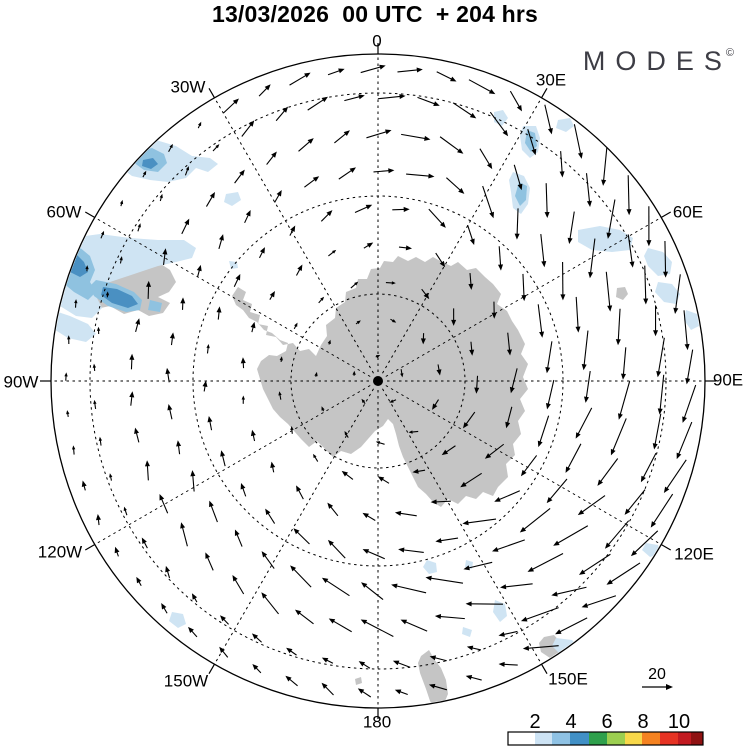 The image size is (750, 747). I want to click on meridian-label-120W: 120W, so click(60, 551).